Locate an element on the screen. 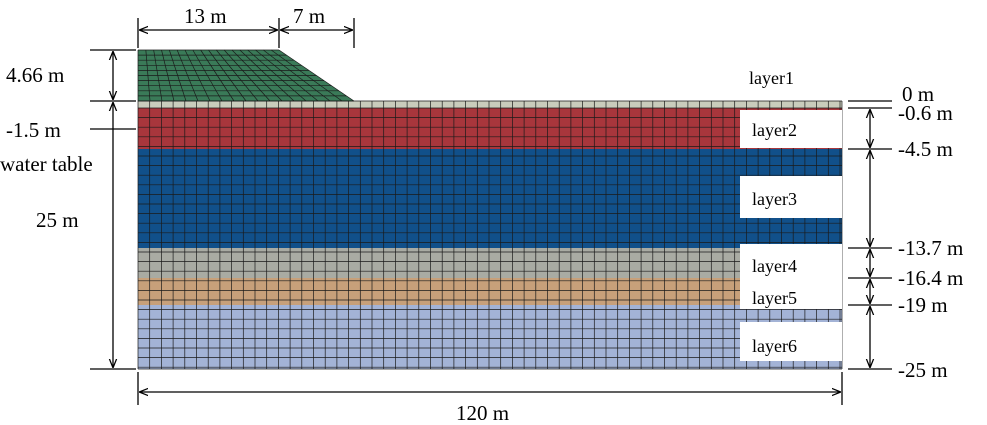  layer4-label: layer4 is located at coordinates (774, 266).